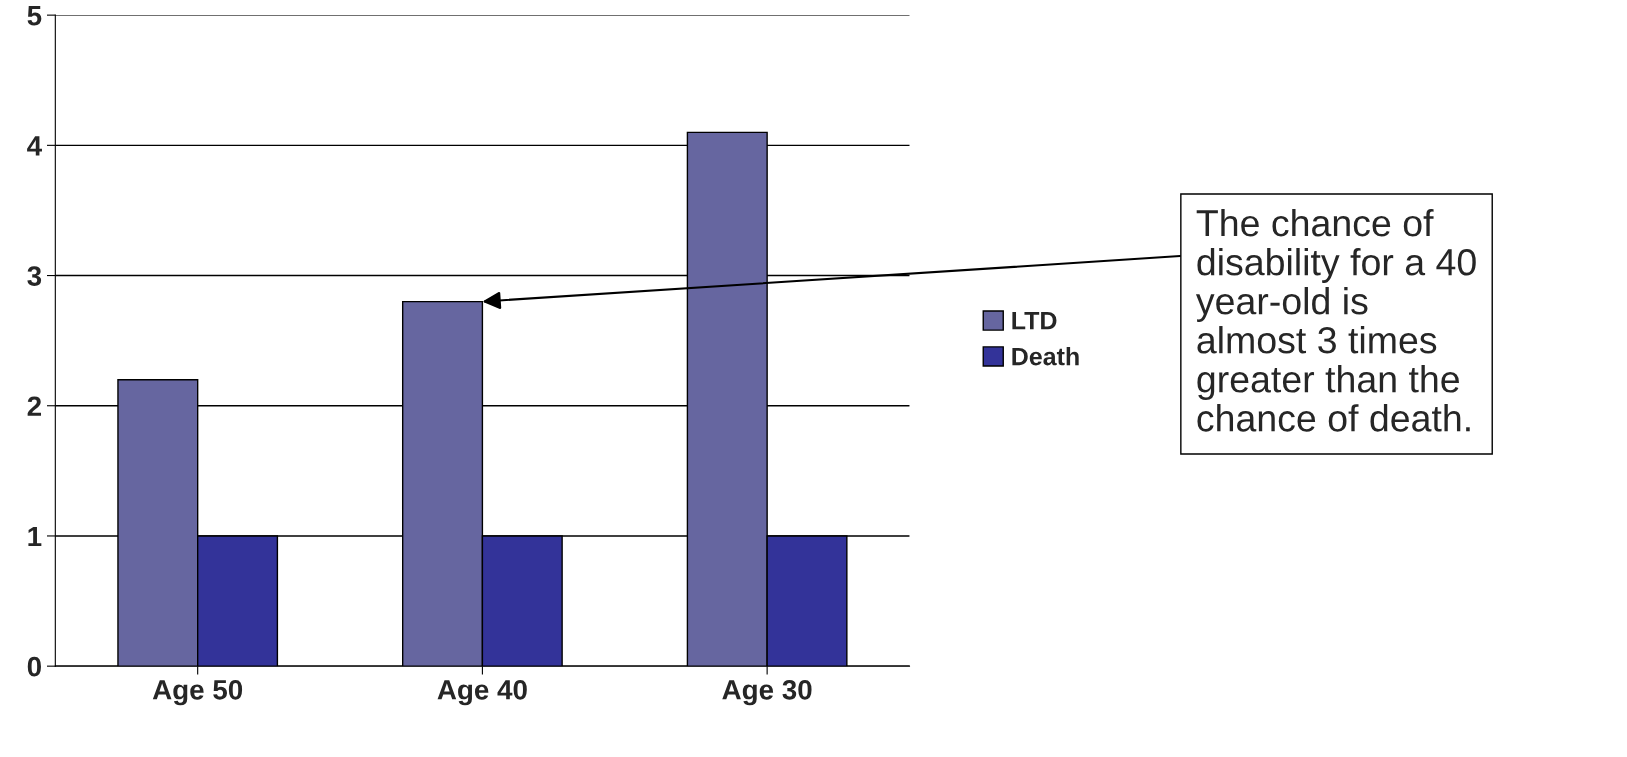 Image resolution: width=1627 pixels, height=757 pixels. What do you see at coordinates (482, 692) in the screenshot?
I see `x-tick-label: Age 40` at bounding box center [482, 692].